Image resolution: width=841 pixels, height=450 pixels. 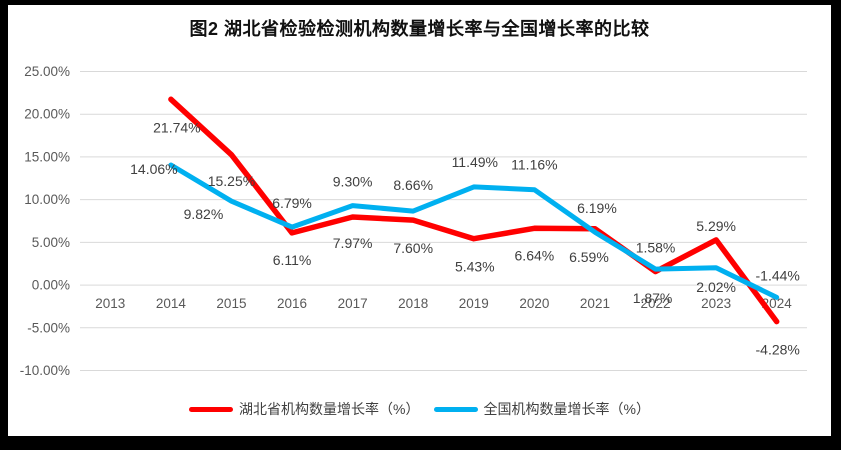 What do you see at coordinates (413, 185) in the screenshot?
I see `national-data-label: 8.66%` at bounding box center [413, 185].